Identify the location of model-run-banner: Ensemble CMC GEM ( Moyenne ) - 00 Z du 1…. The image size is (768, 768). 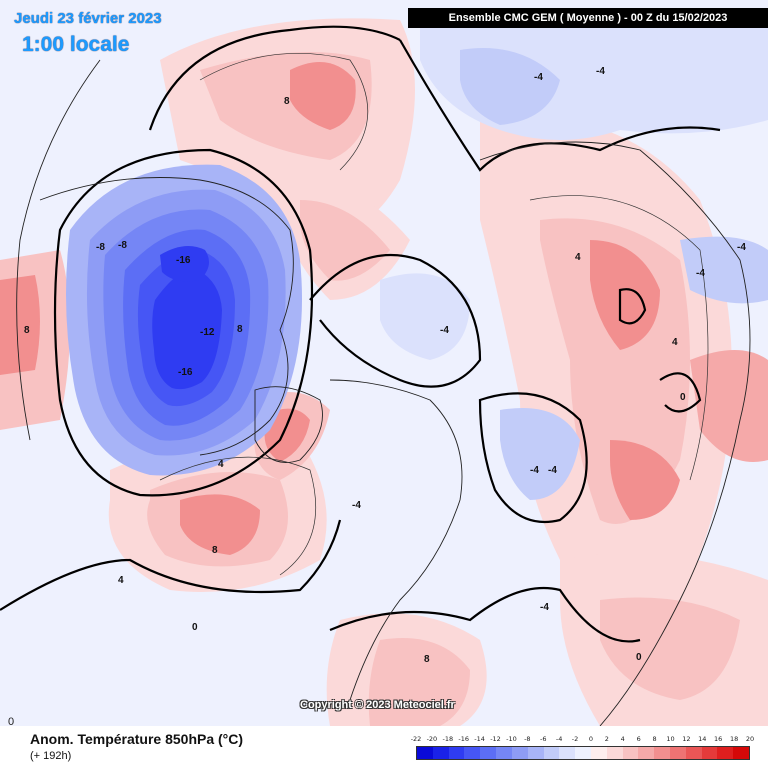
(588, 18).